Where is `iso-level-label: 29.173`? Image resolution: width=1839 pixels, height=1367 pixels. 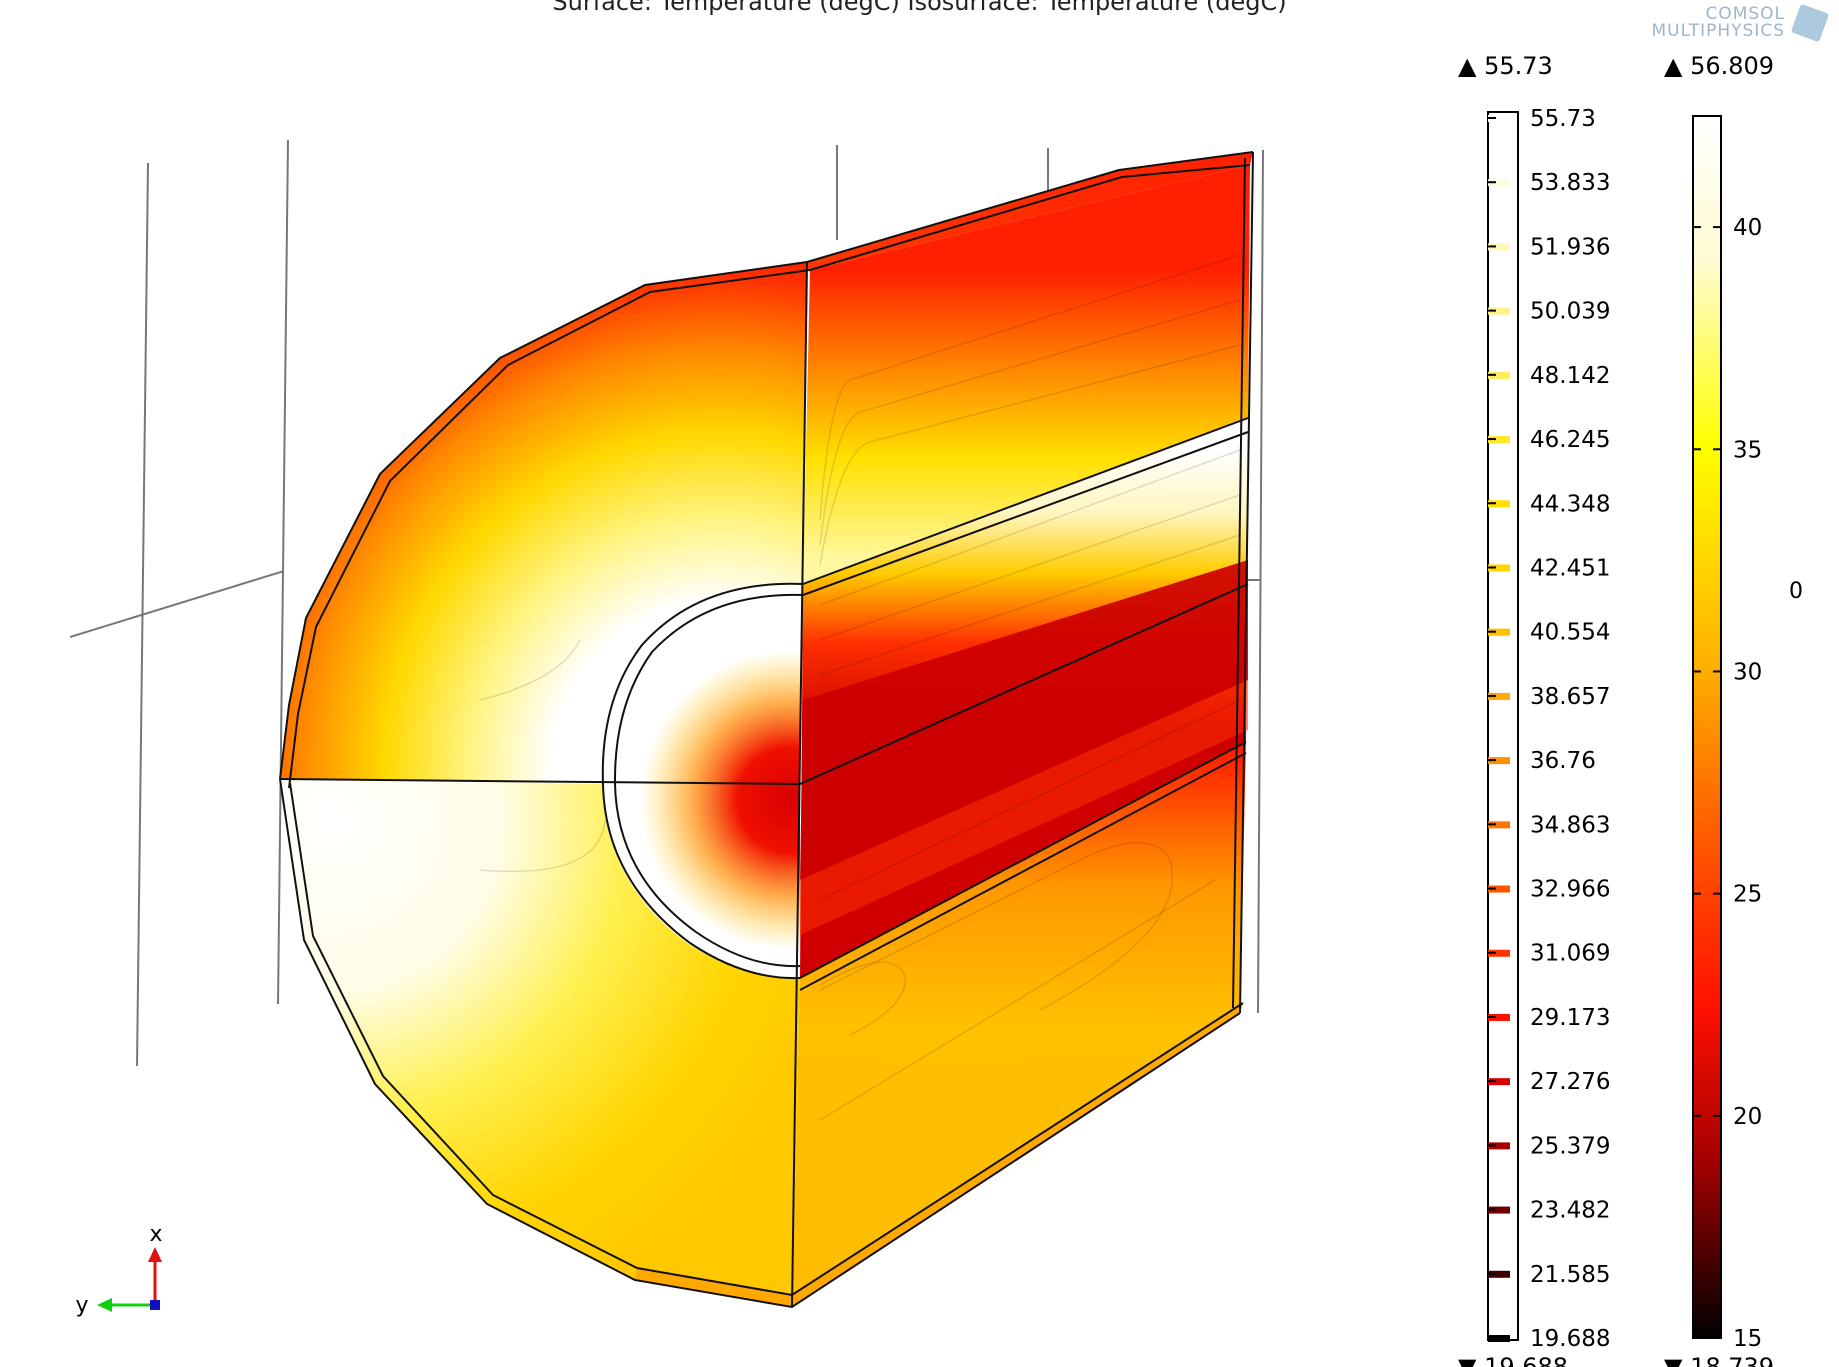 iso-level-label: 29.173 is located at coordinates (1570, 1018).